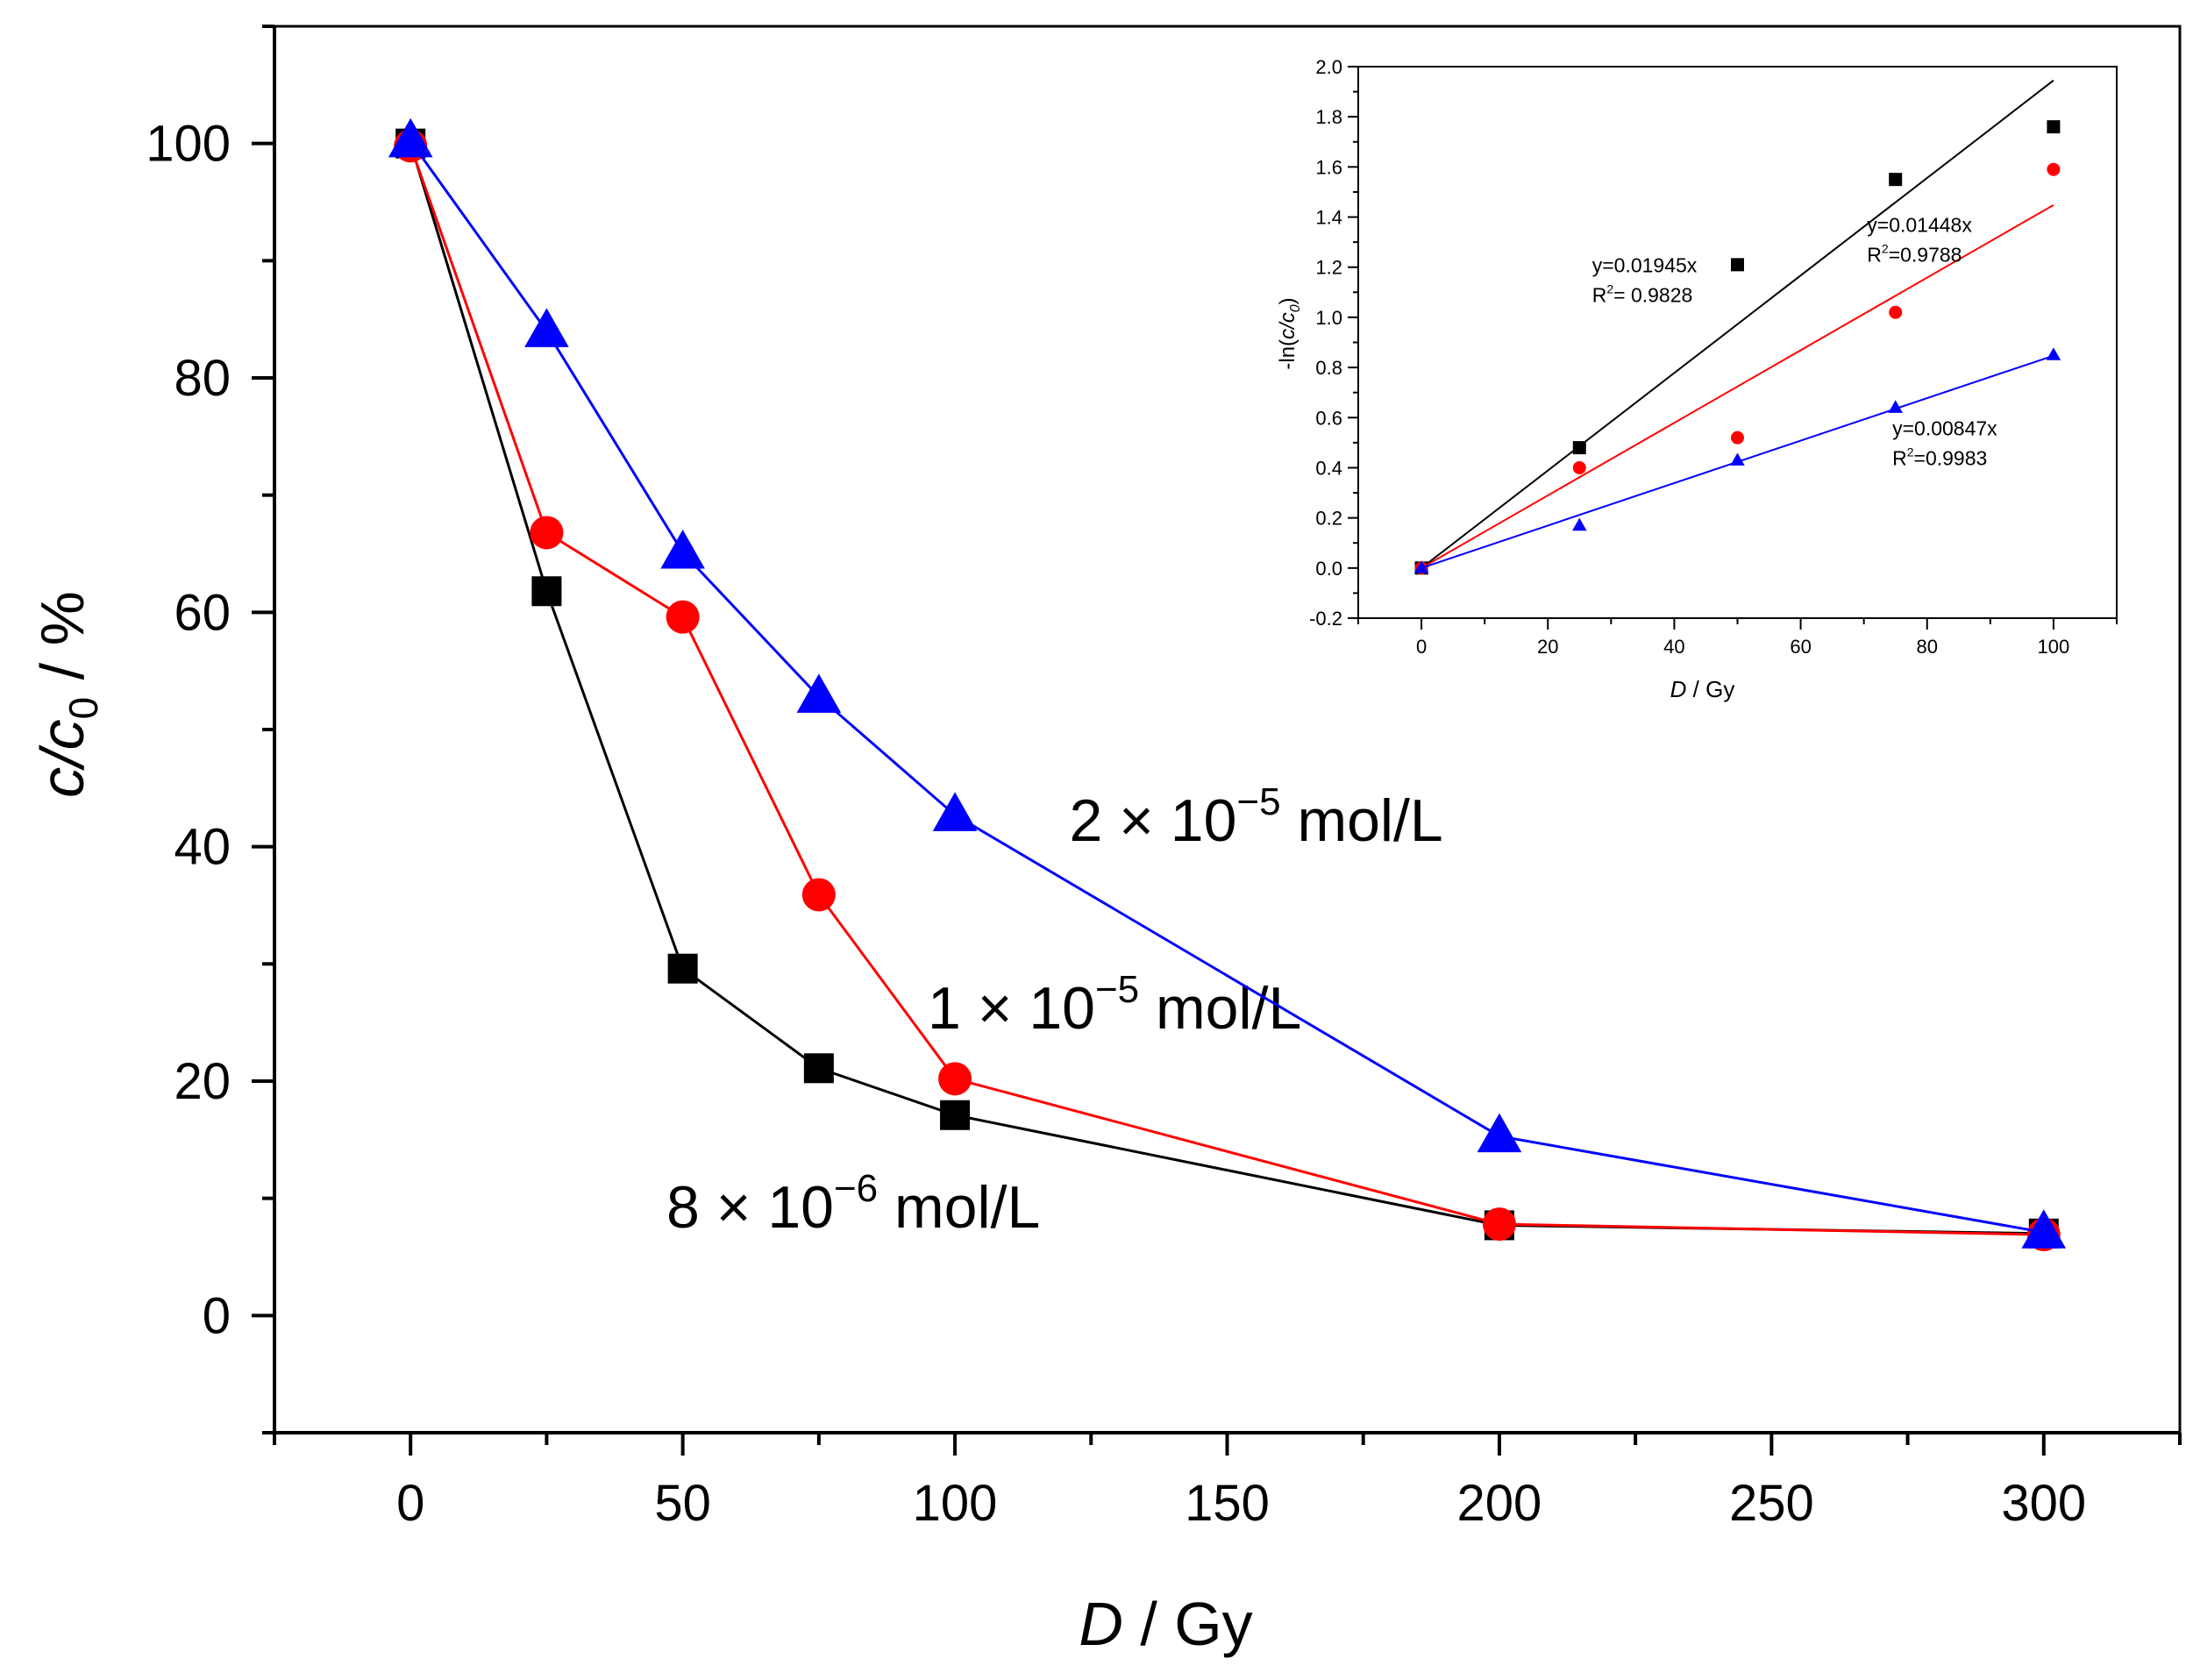 This screenshot has height=1680, width=2193. I want to click on y-tick-label: 60, so click(202, 612).